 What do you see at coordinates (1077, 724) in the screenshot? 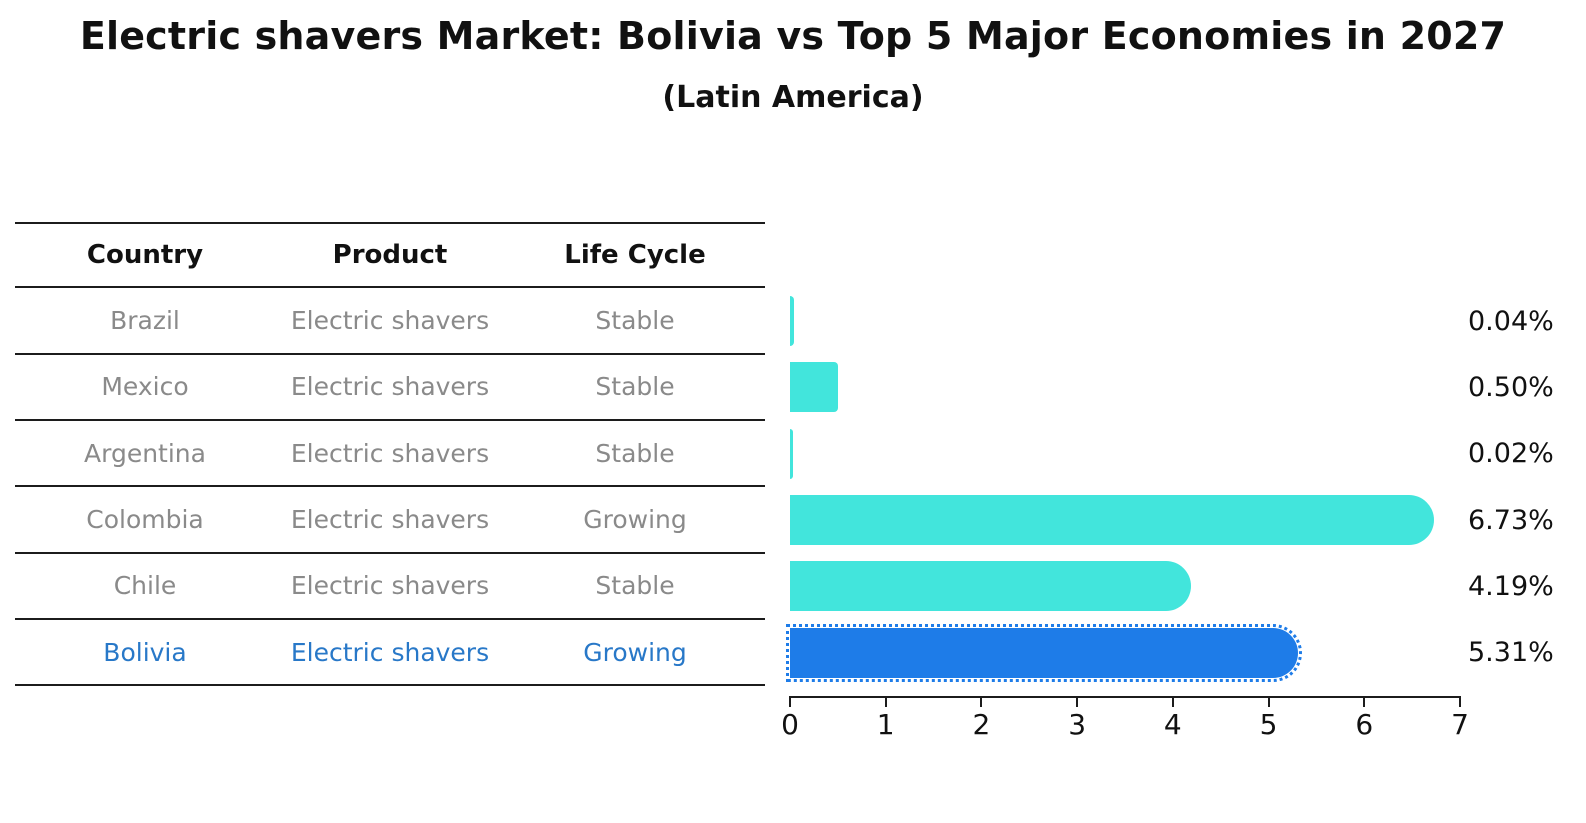
I see `x-tick-label: 3` at bounding box center [1077, 724].